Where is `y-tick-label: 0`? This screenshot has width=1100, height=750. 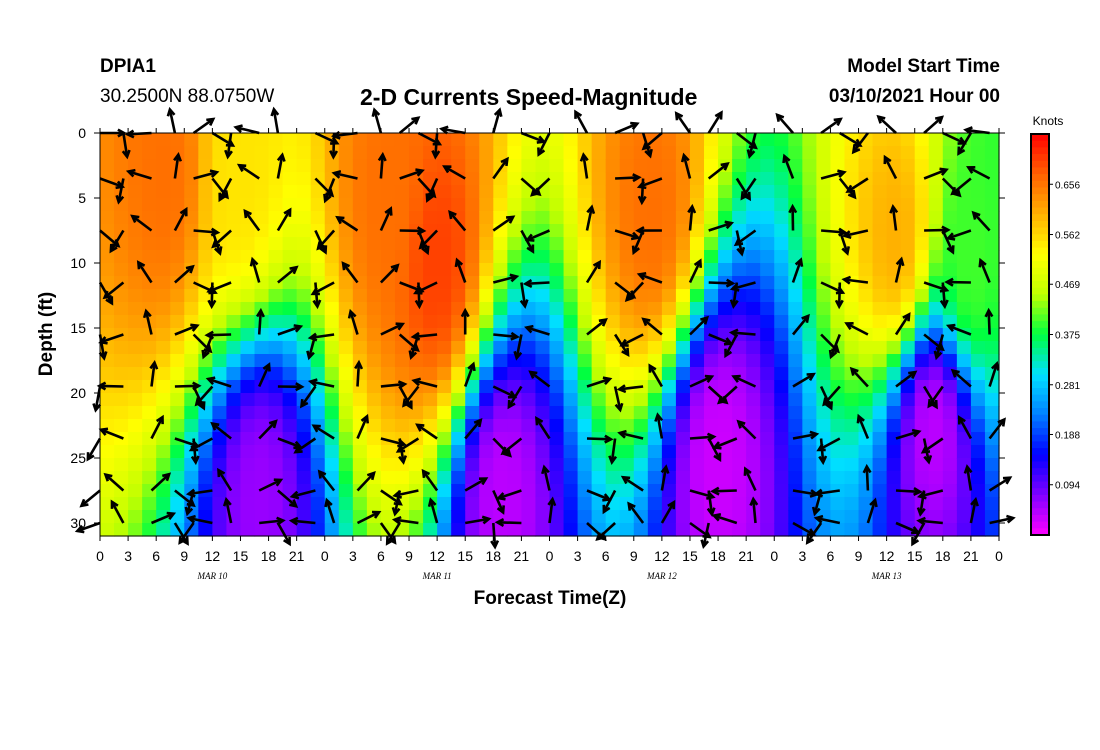 y-tick-label: 0 is located at coordinates (82, 133).